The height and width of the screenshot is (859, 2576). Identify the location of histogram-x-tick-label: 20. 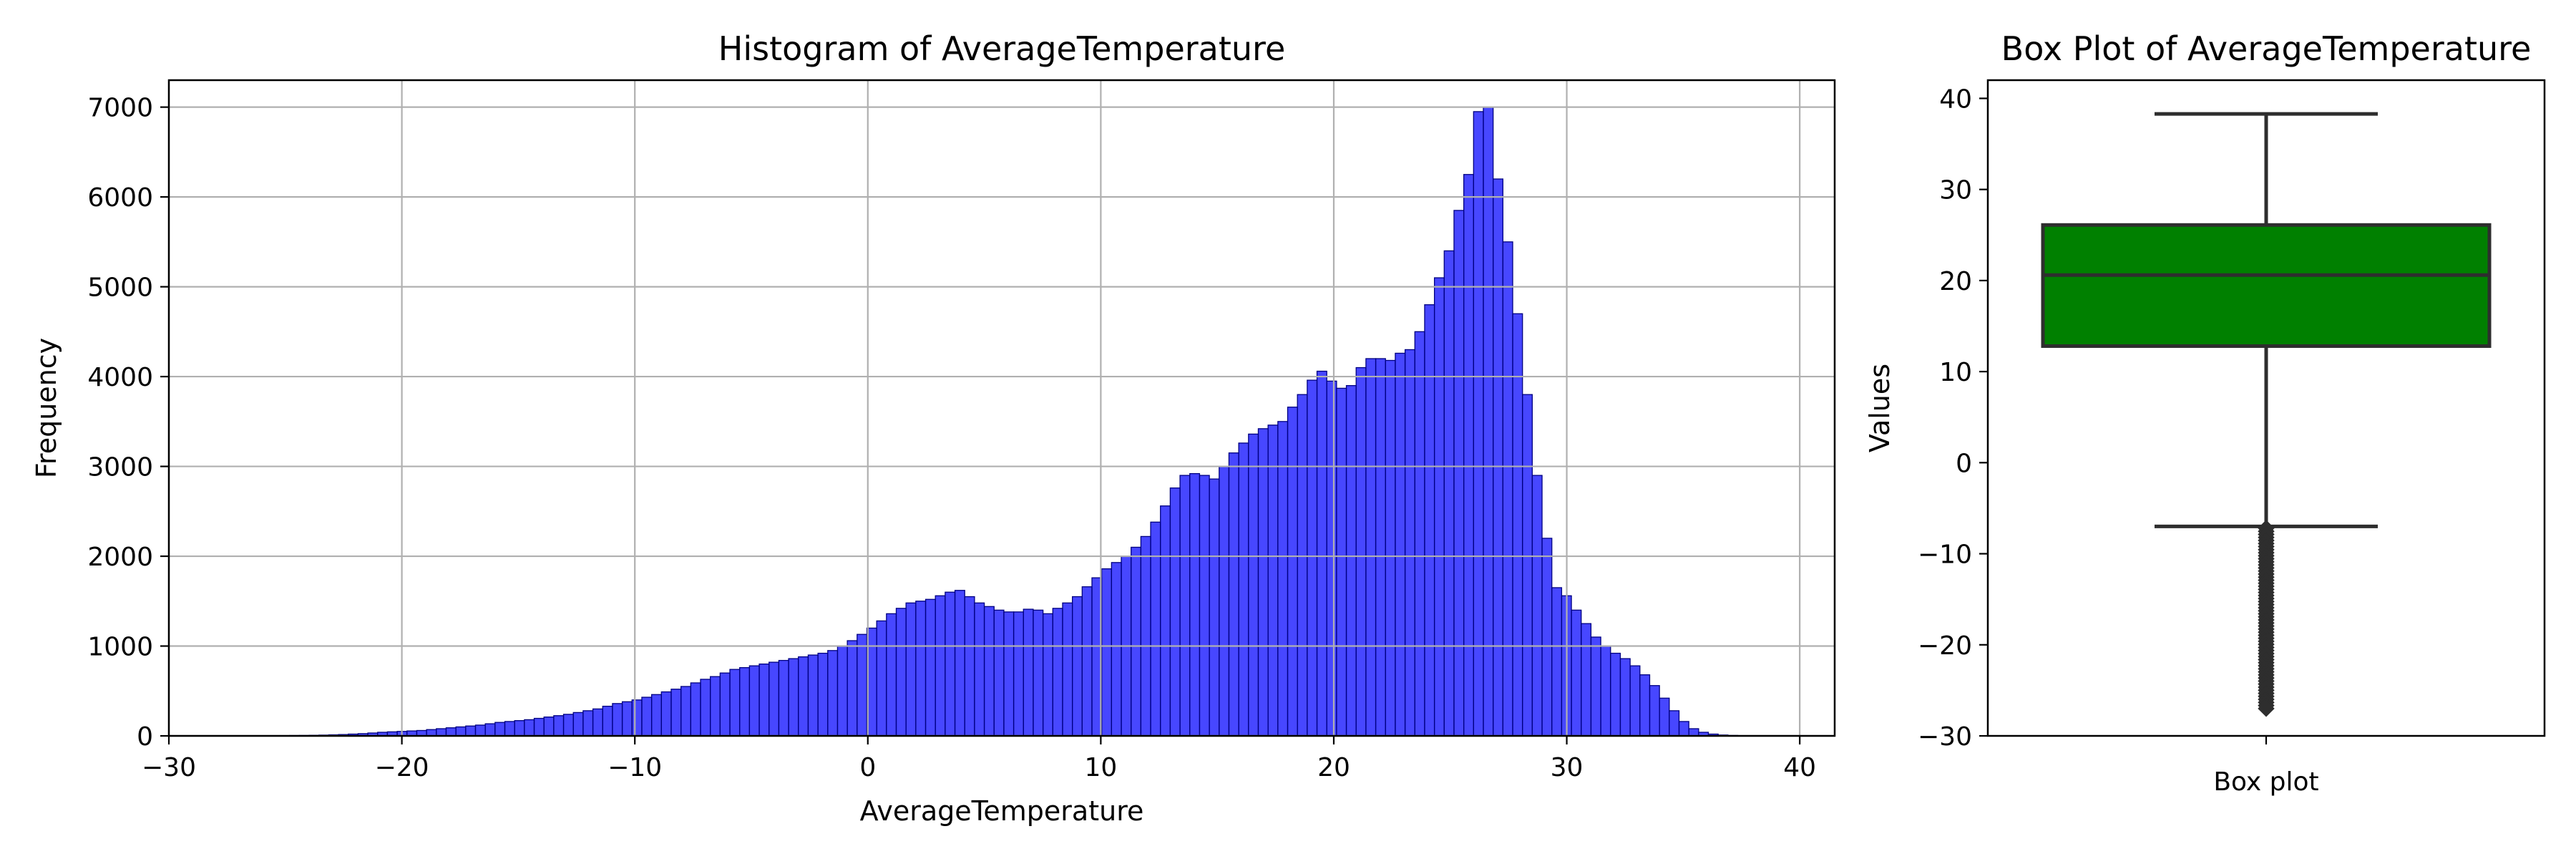
(1333, 767).